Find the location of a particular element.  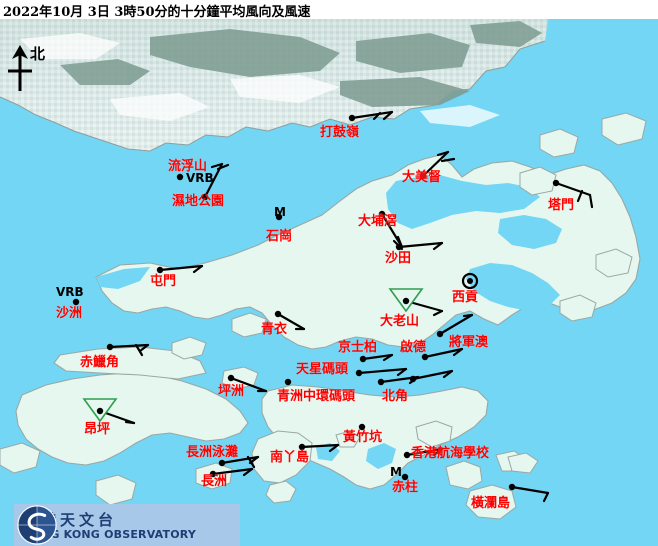

station-label-wong-chuk-hang: 黃竹坑 is located at coordinates (363, 437).